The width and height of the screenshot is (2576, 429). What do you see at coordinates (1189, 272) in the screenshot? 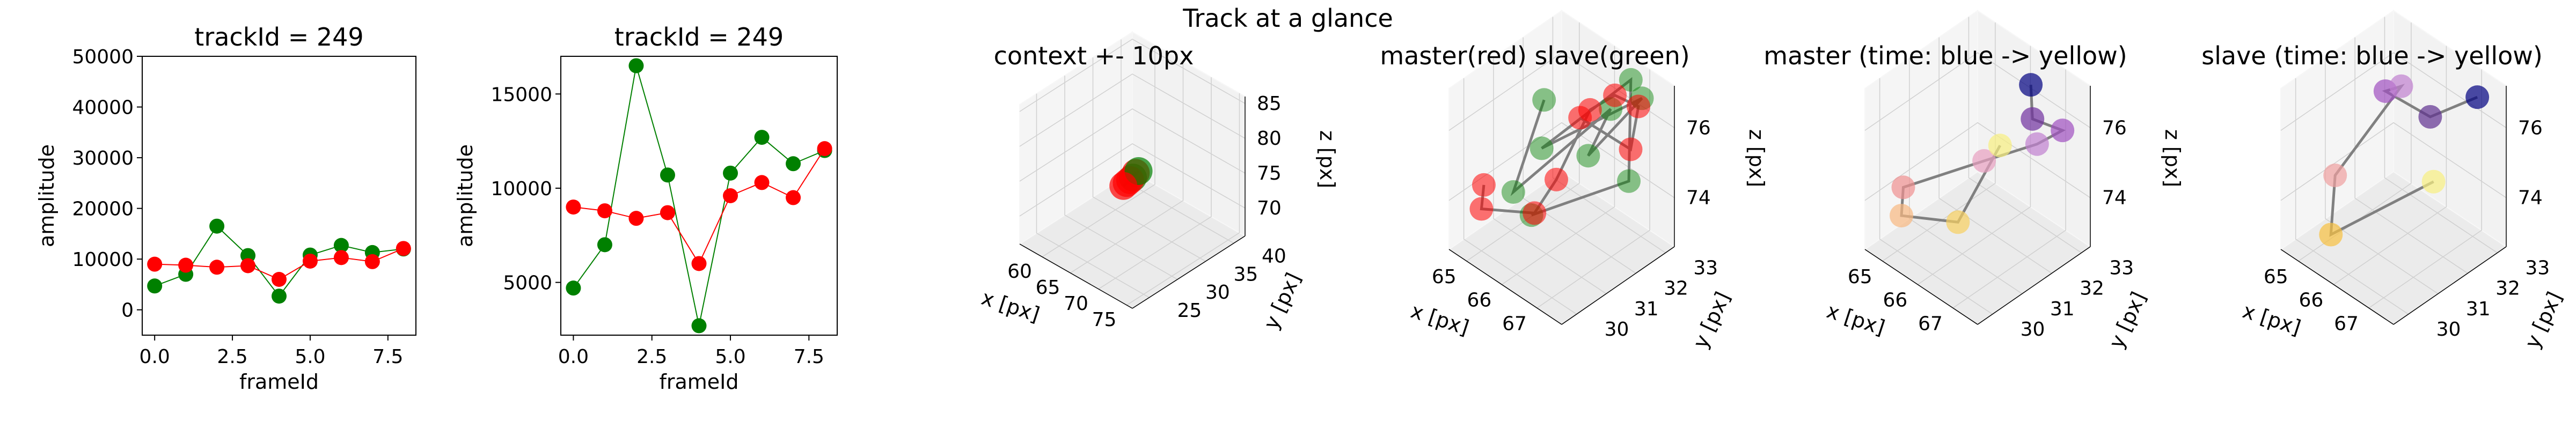
I see `y-axis-line` at bounding box center [1189, 272].